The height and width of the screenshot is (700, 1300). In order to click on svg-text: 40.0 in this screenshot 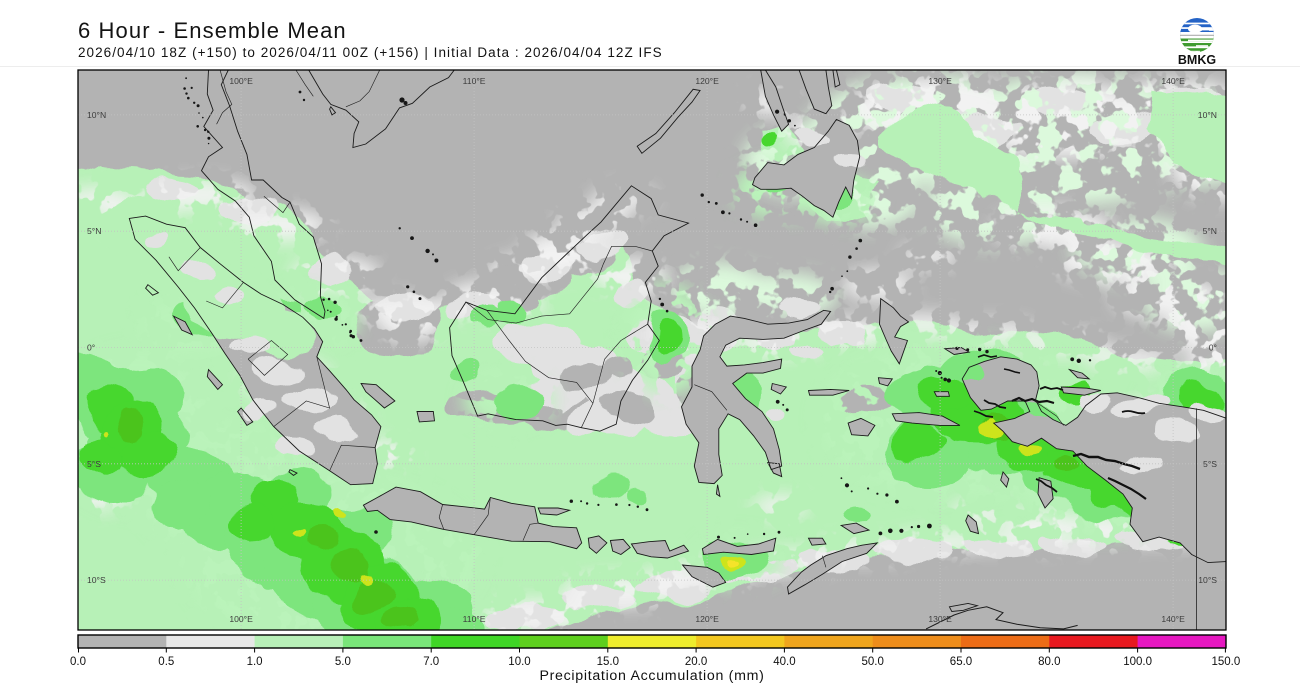, I will do `click(784, 662)`.